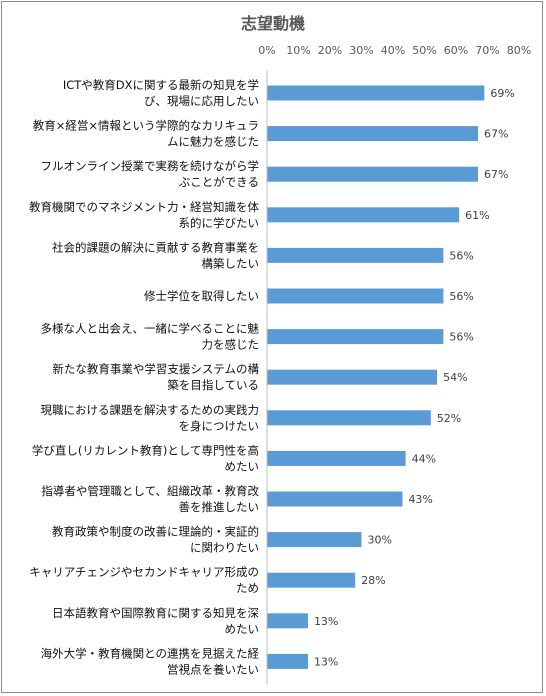 The width and height of the screenshot is (546, 696). Describe the element at coordinates (146, 134) in the screenshot. I see `category-label: 教育×経営×情報という学際的なカリキュラムに魅力を感じた` at that location.